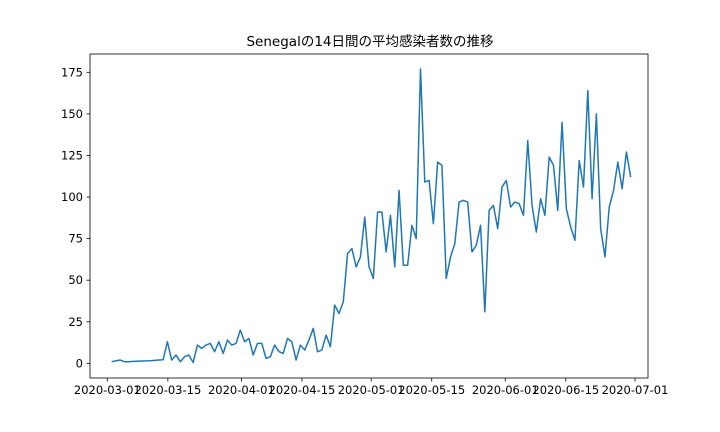 This screenshot has width=720, height=432. Describe the element at coordinates (241, 390) in the screenshot. I see `x-tick-label: 2020-04-01` at that location.